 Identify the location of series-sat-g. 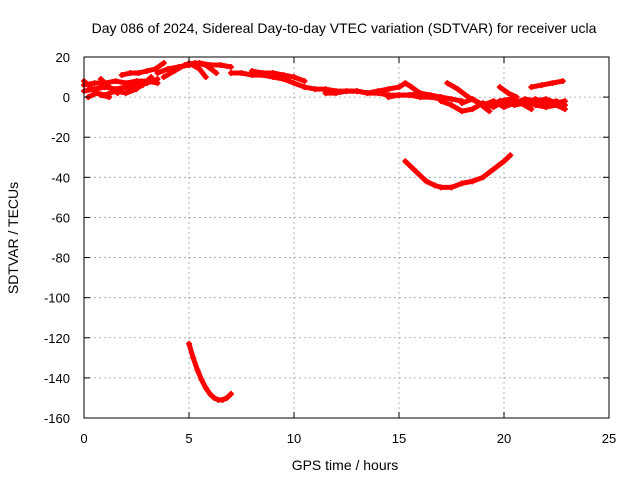
(138, 83).